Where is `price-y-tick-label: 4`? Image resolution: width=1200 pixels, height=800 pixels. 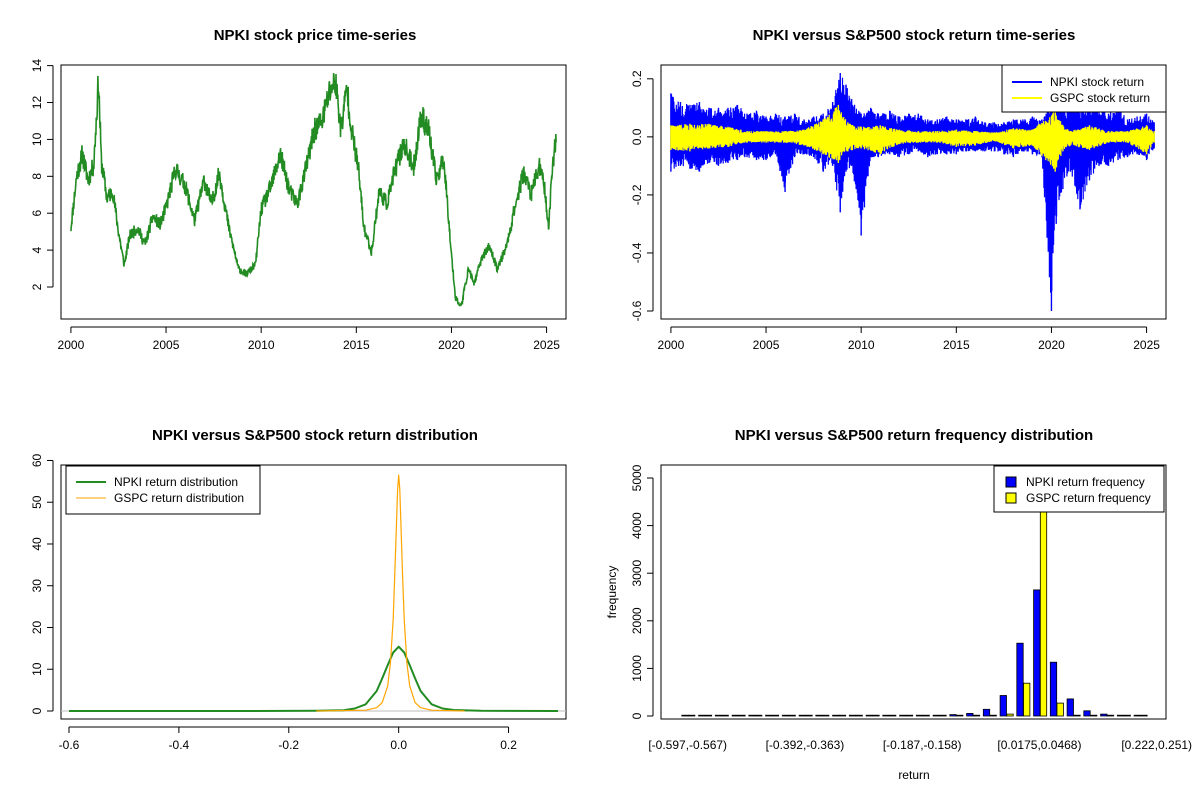 price-y-tick-label: 4 is located at coordinates (37, 249).